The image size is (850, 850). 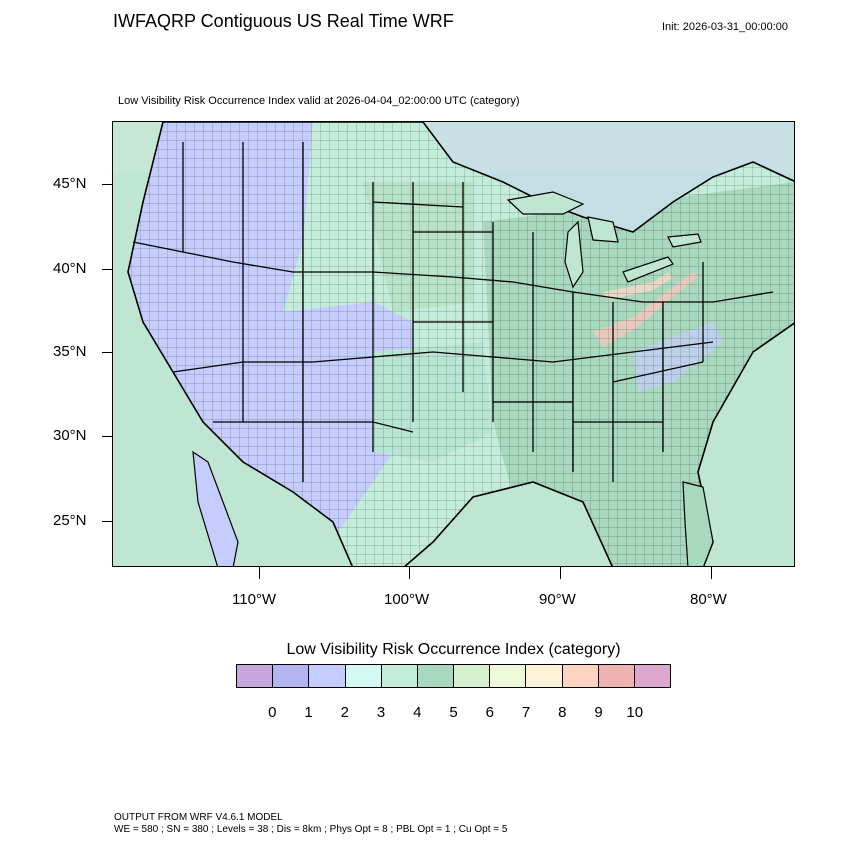 What do you see at coordinates (344, 712) in the screenshot?
I see `colorbar-label: 2` at bounding box center [344, 712].